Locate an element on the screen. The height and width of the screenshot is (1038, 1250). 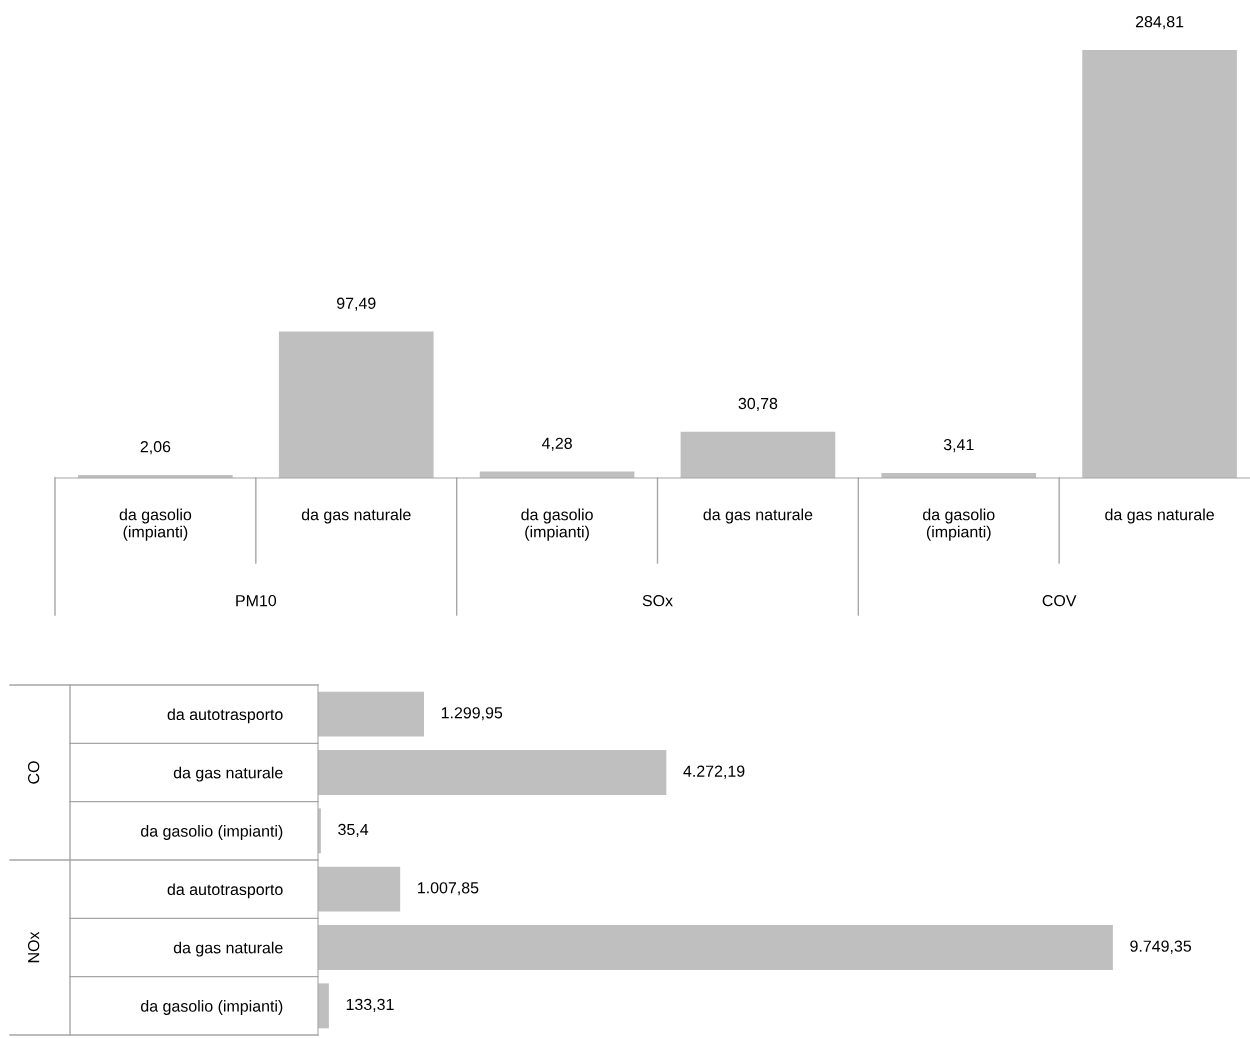
data-label: 97,49 is located at coordinates (356, 304).